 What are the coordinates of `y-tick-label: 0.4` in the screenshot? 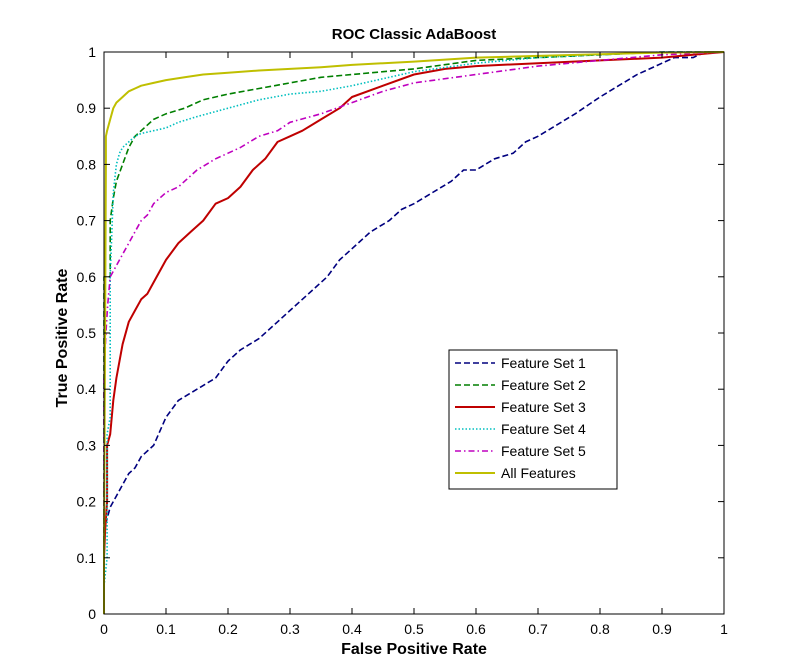 It's located at (87, 389).